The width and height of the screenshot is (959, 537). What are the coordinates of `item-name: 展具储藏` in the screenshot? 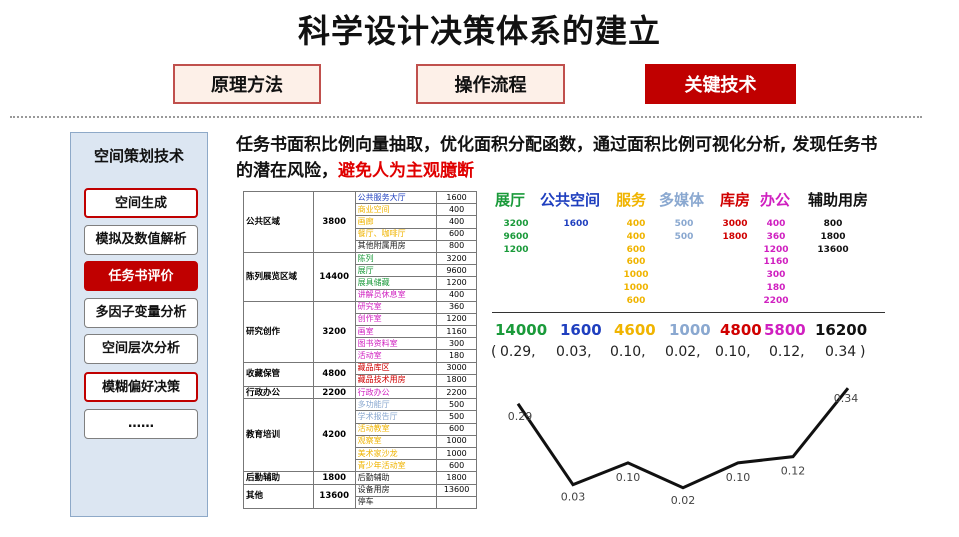 It's located at (396, 283).